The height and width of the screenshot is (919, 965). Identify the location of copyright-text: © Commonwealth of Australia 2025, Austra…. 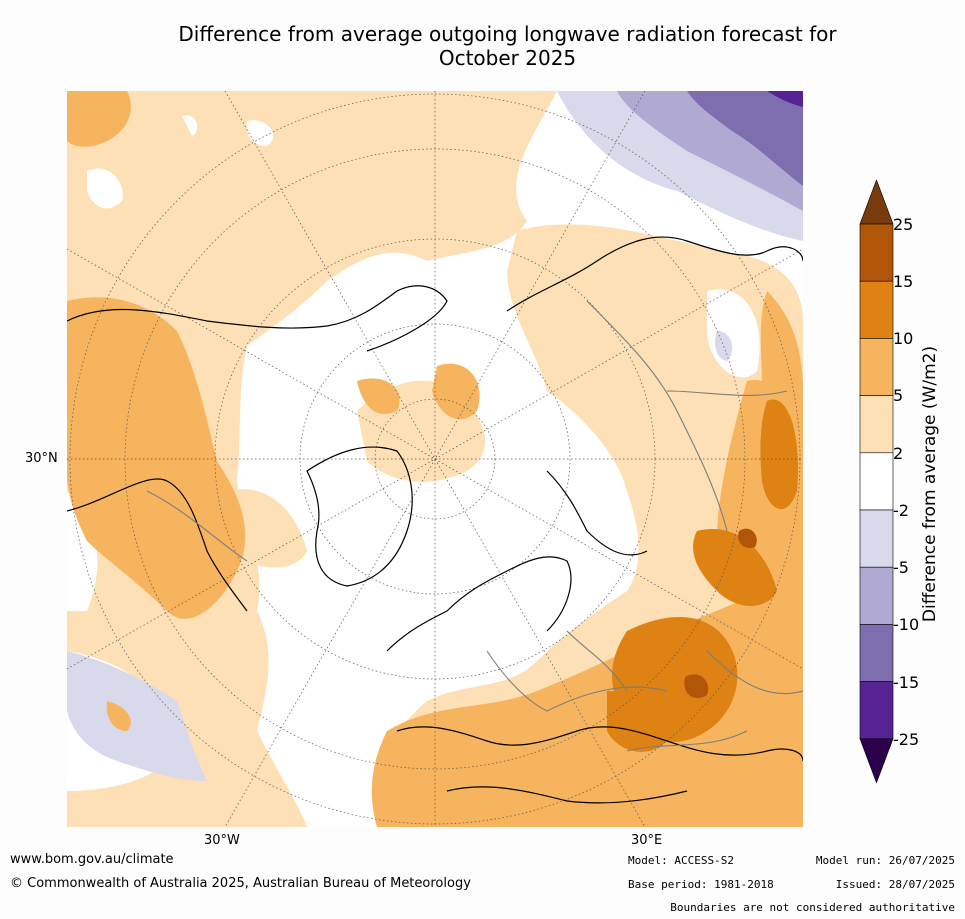
(240, 883).